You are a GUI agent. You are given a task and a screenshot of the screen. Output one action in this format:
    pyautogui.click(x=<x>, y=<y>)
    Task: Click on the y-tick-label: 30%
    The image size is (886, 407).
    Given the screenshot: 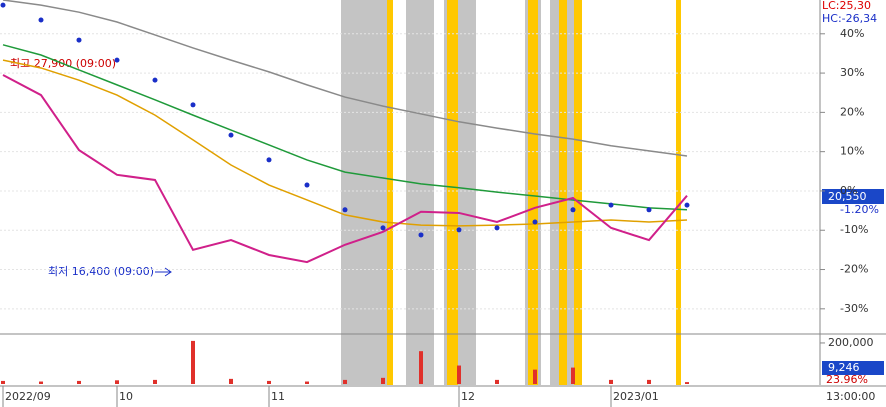 What is the action you would take?
    pyautogui.click(x=852, y=72)
    